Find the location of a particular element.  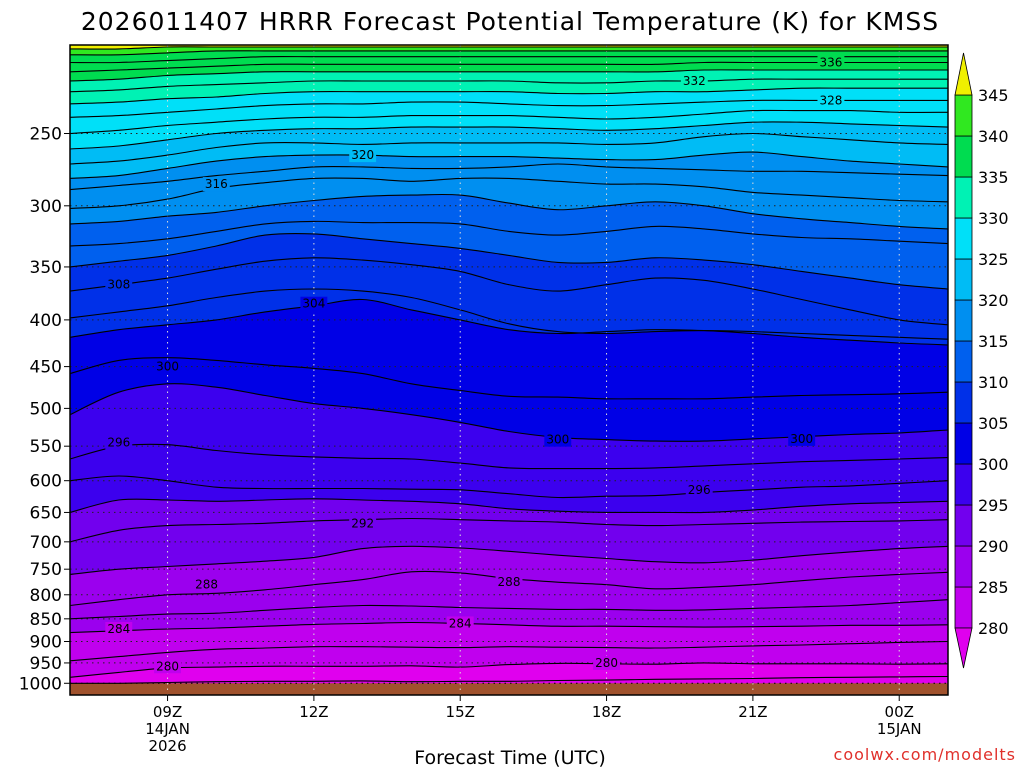

contour-label-300: 300 is located at coordinates (167, 367).